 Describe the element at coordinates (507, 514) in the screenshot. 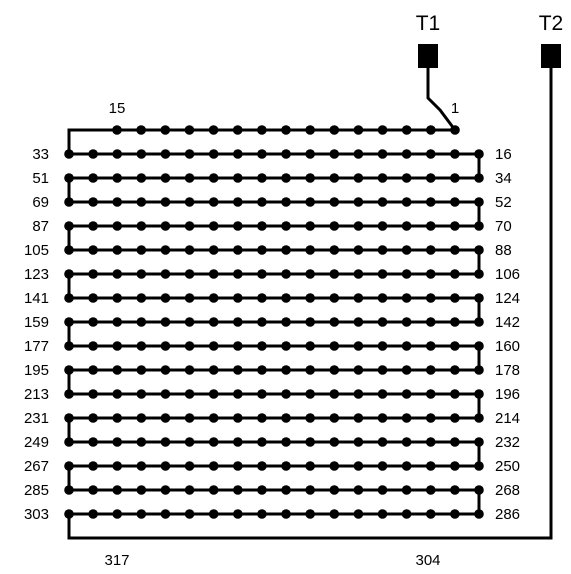

I see `right-row-label: 286` at that location.